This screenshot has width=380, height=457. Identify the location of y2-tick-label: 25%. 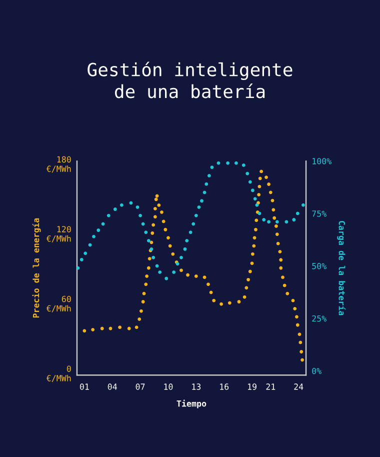
(319, 318).